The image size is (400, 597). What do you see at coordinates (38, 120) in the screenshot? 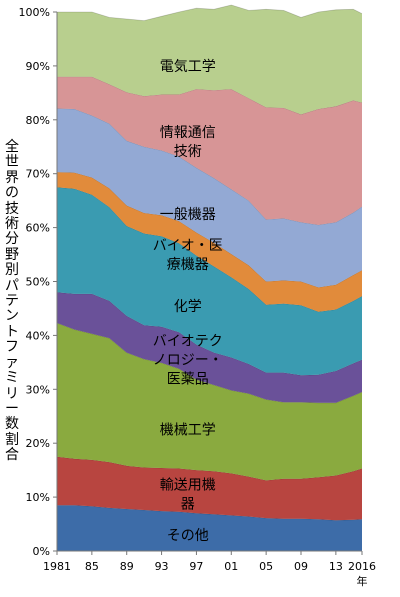
I see `y-tick-label: 80%` at bounding box center [38, 120].